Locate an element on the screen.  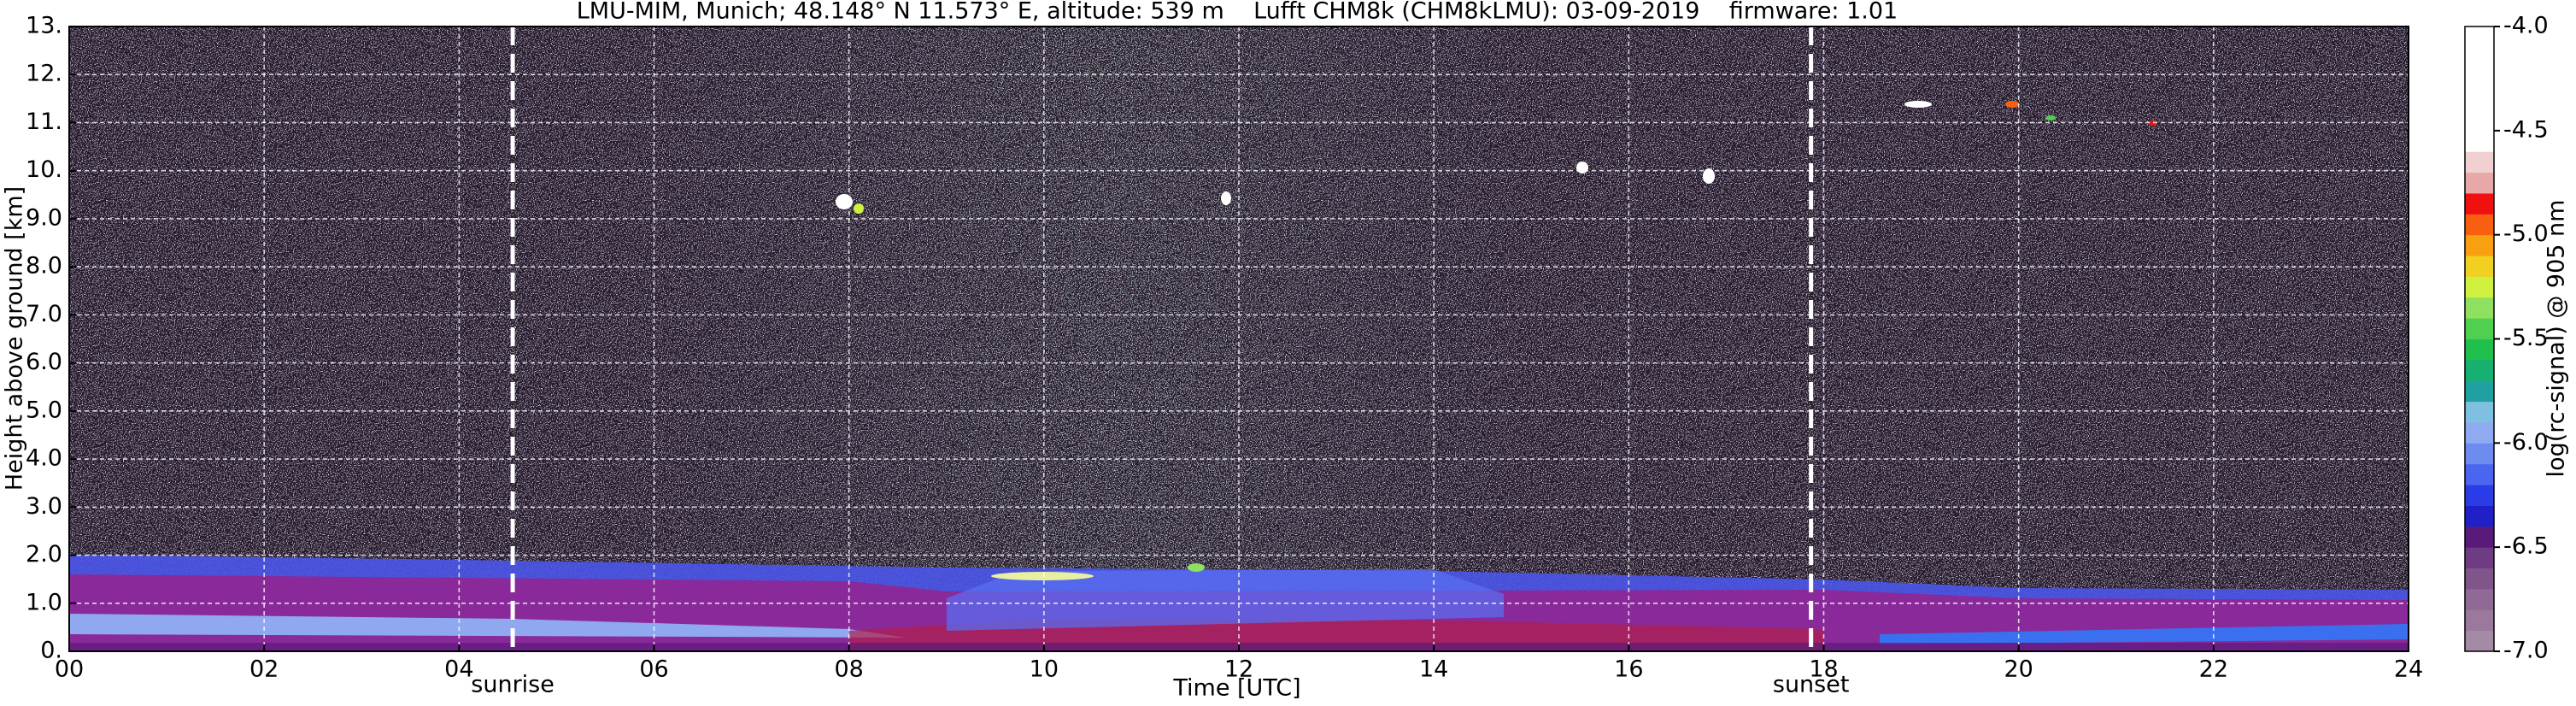
event-label: sunrise is located at coordinates (513, 685).